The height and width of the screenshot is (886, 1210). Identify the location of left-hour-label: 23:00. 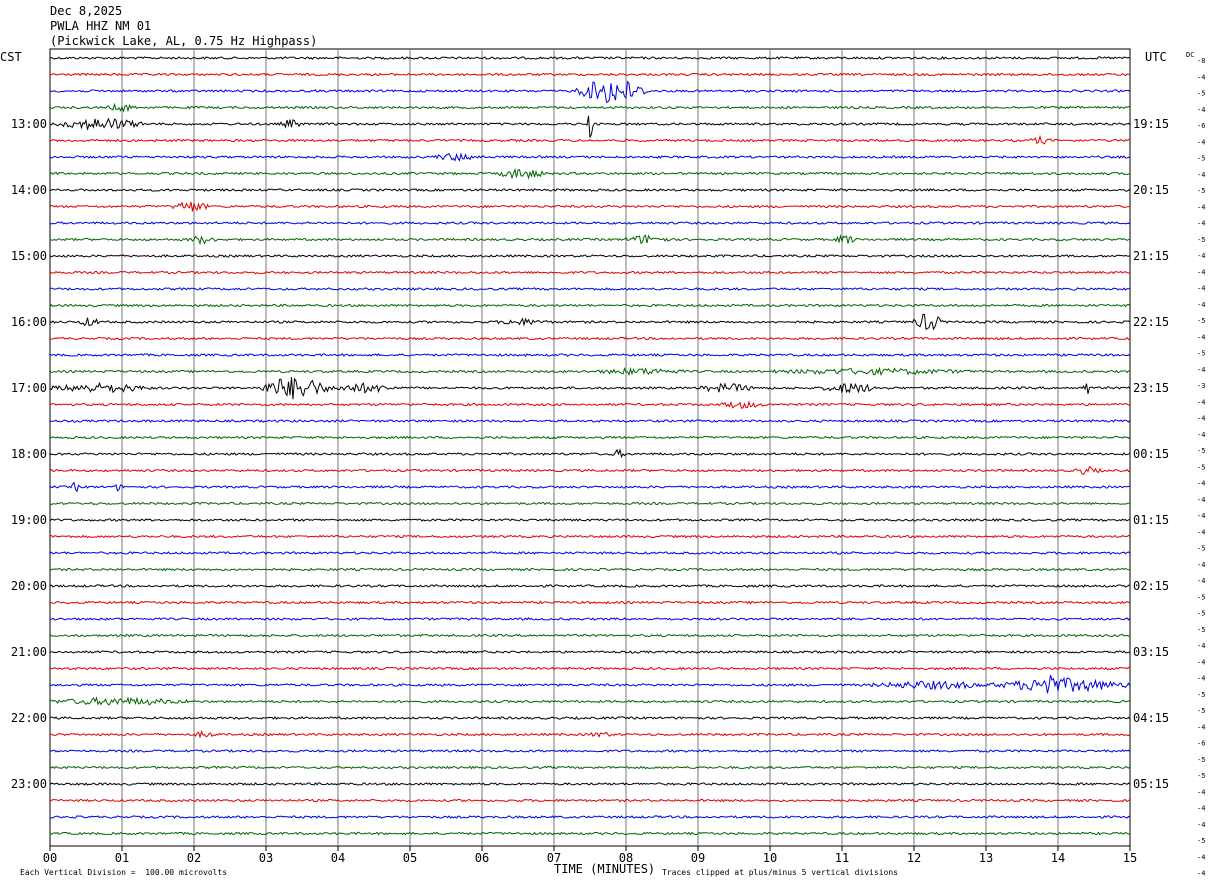
(29, 784).